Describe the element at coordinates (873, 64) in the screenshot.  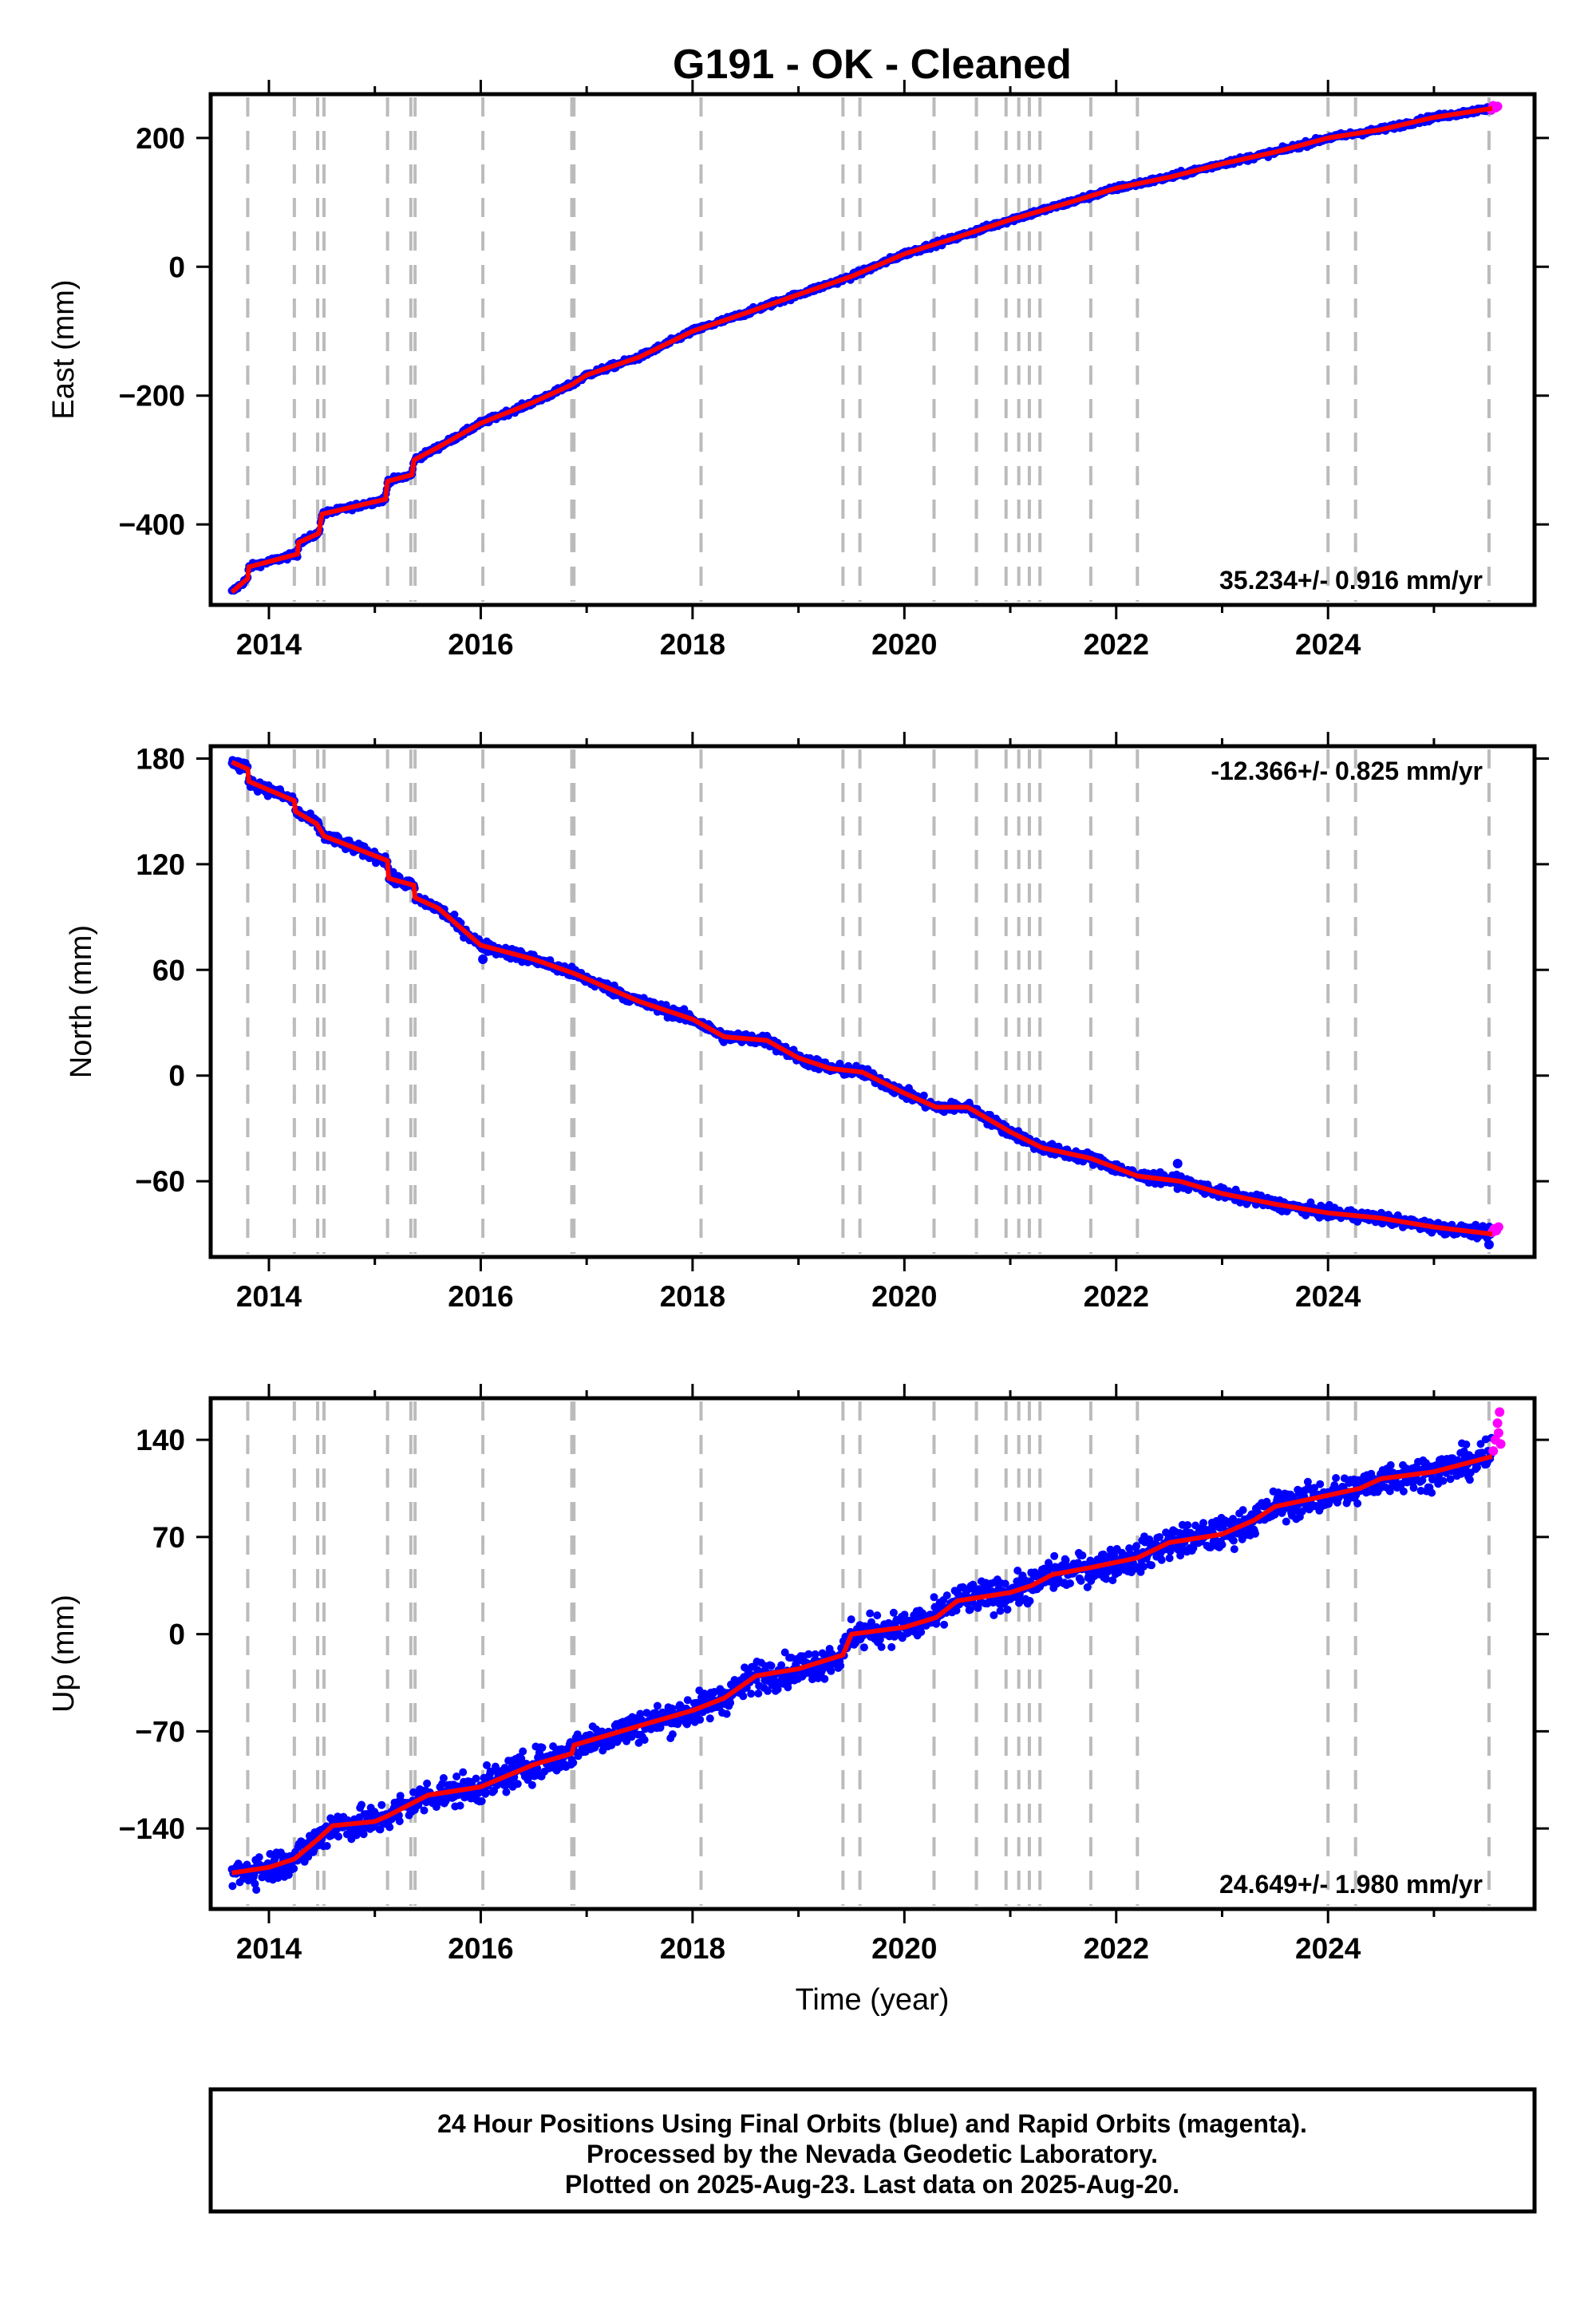
I see `chart-title: G191 - OK - Cleaned` at that location.